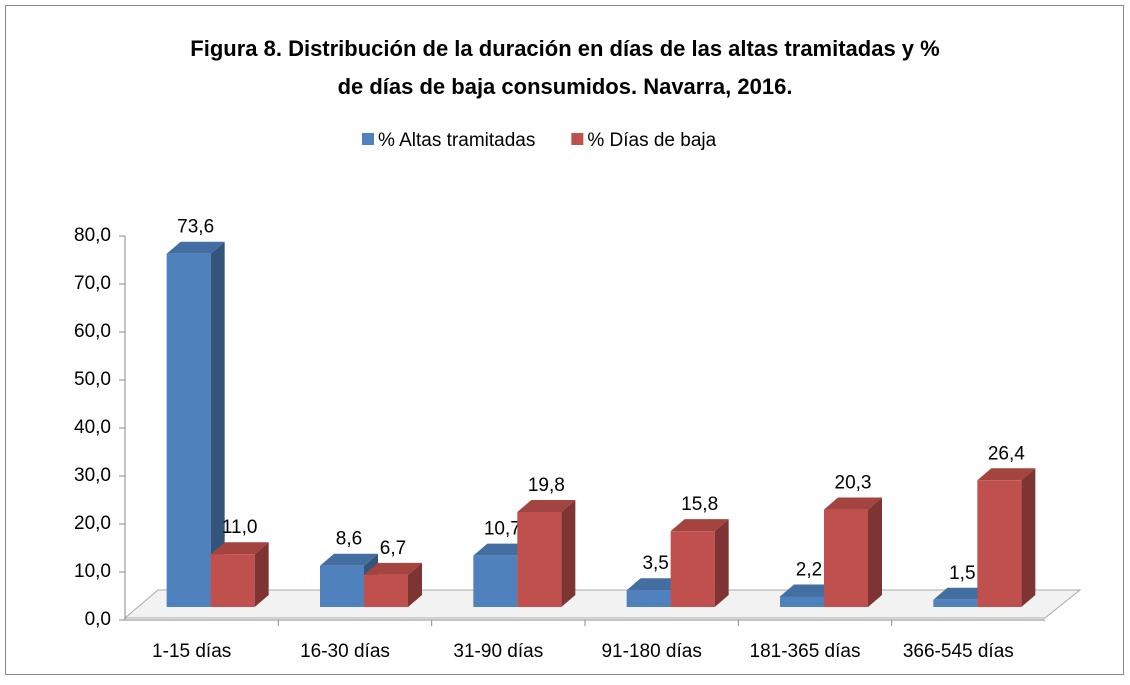  What do you see at coordinates (958, 651) in the screenshot?
I see `x-tick-label: 366-545 días` at bounding box center [958, 651].